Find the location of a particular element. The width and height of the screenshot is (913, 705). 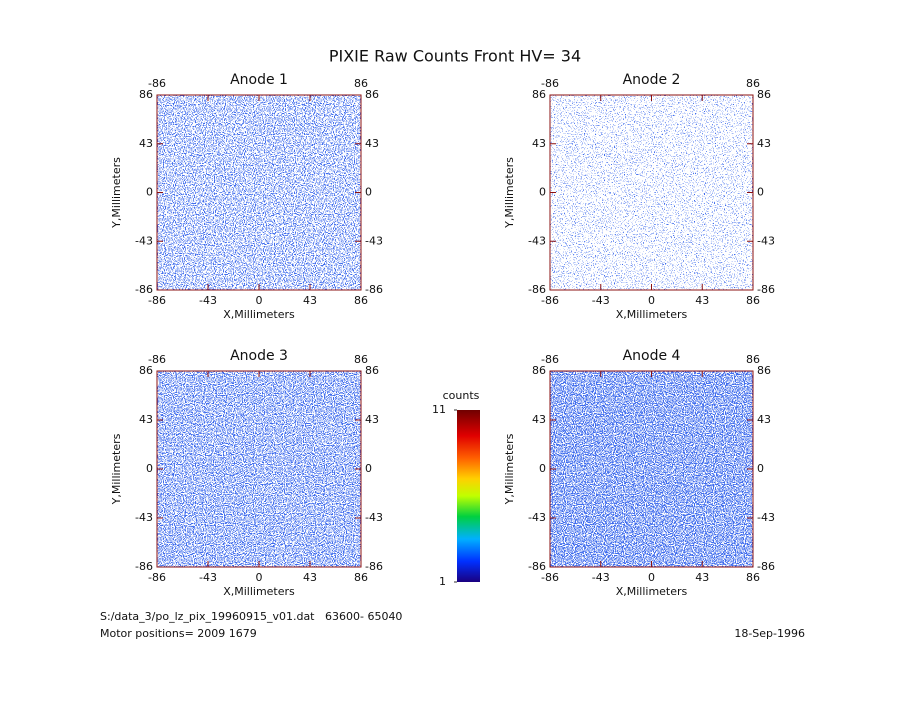

date: 18-Sep-1996 is located at coordinates (769, 633).